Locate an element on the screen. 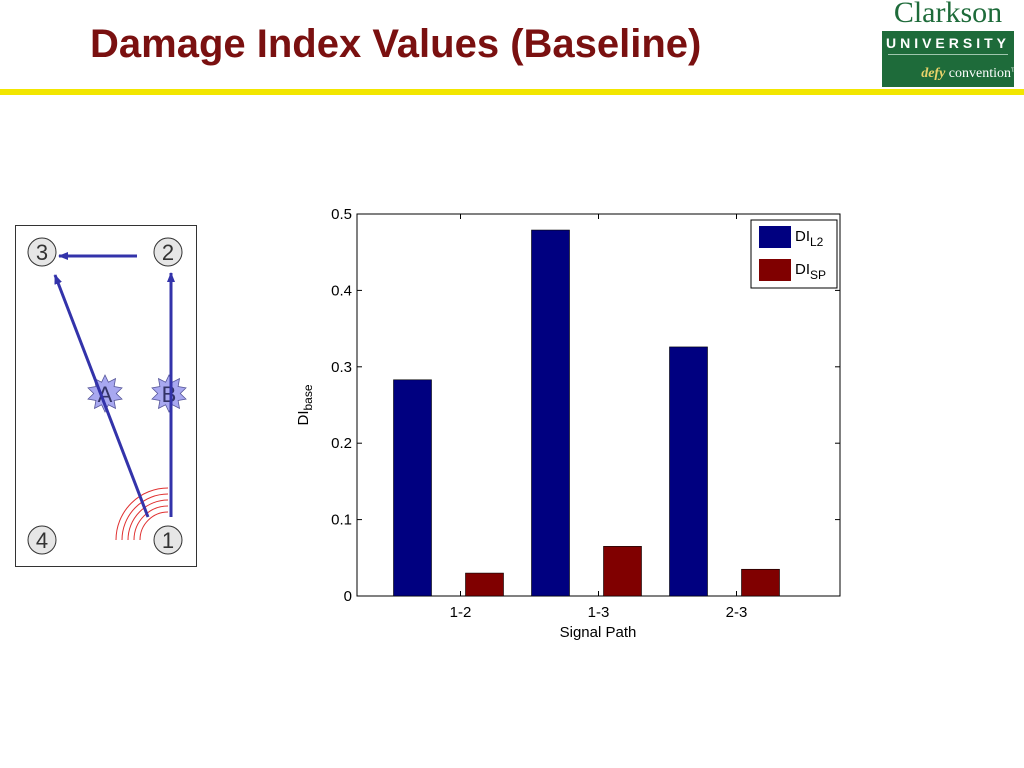 The height and width of the screenshot is (768, 1024). x-tick-label: 1-2 is located at coordinates (461, 612).